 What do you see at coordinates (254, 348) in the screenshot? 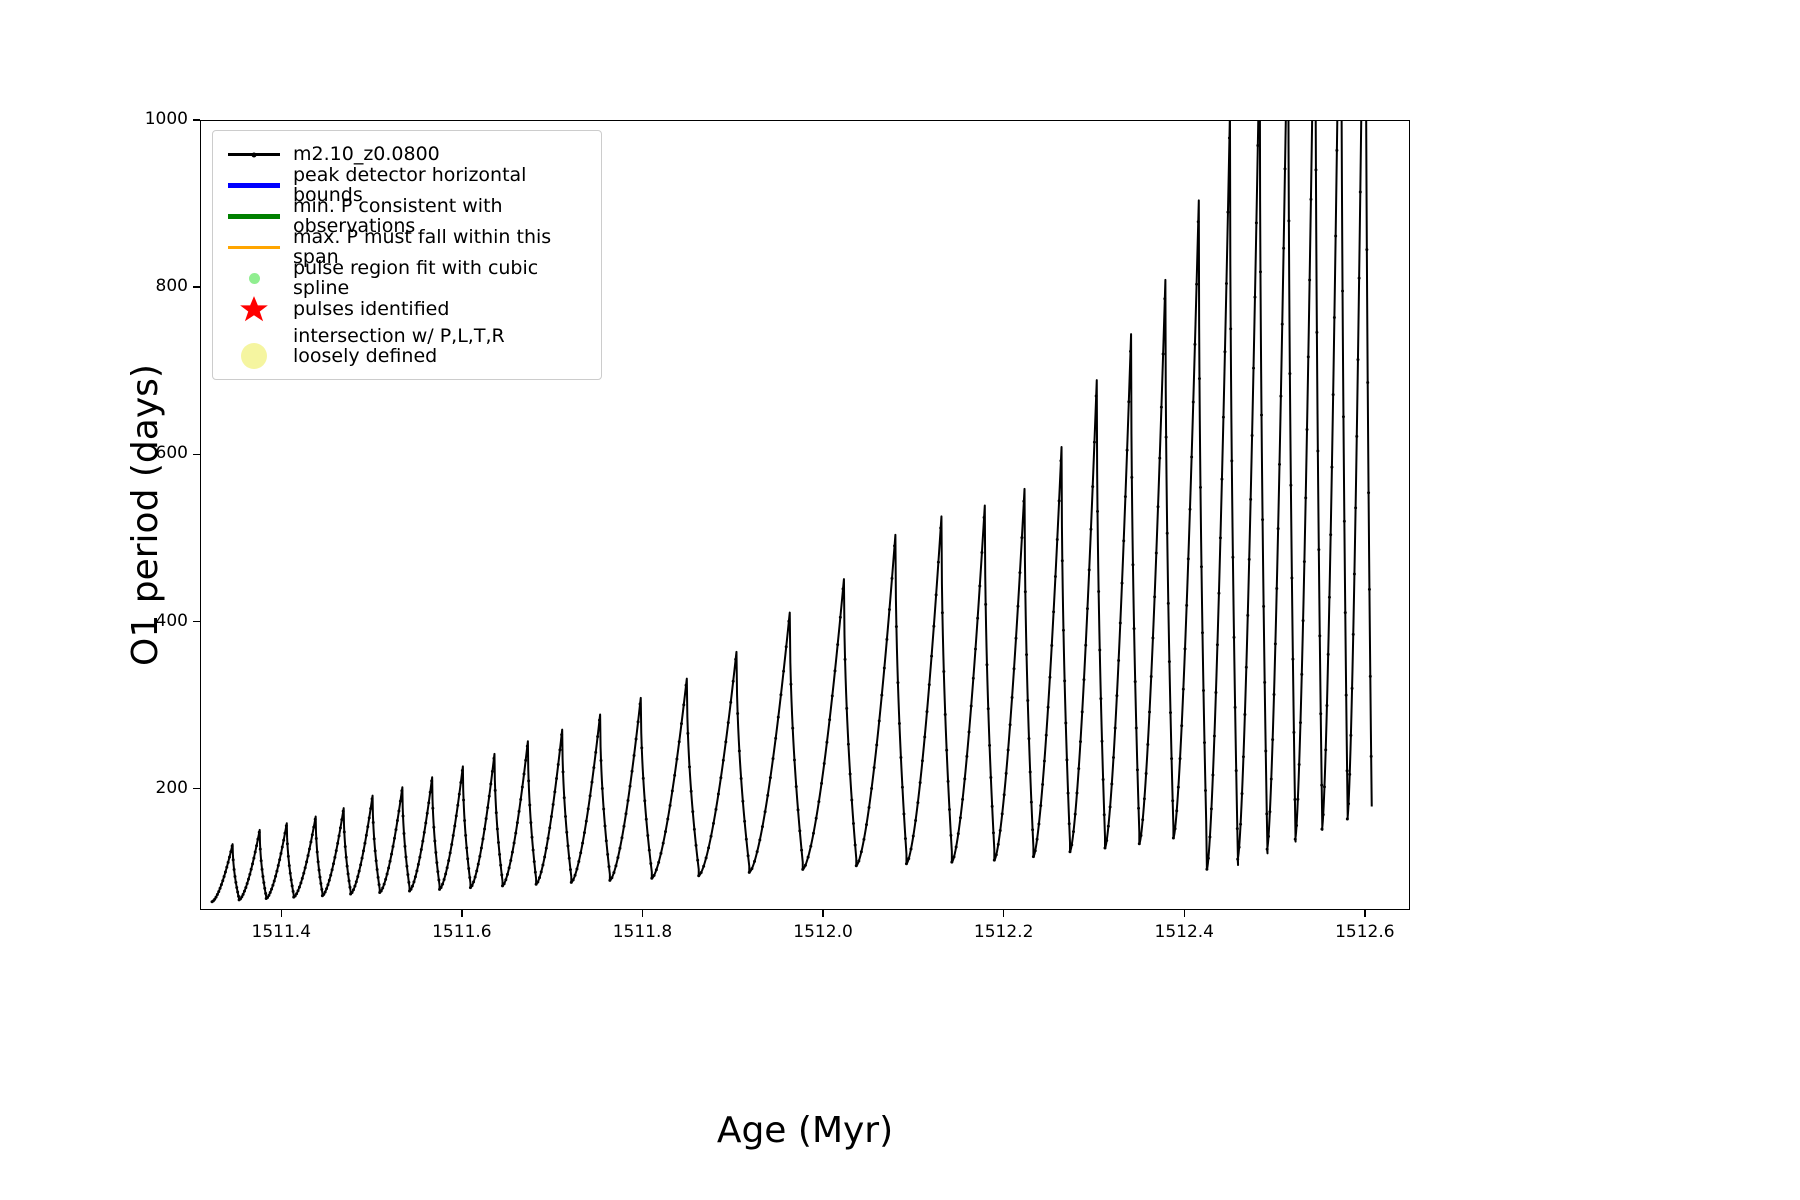
I see `yellow-dot-icon` at bounding box center [254, 348].